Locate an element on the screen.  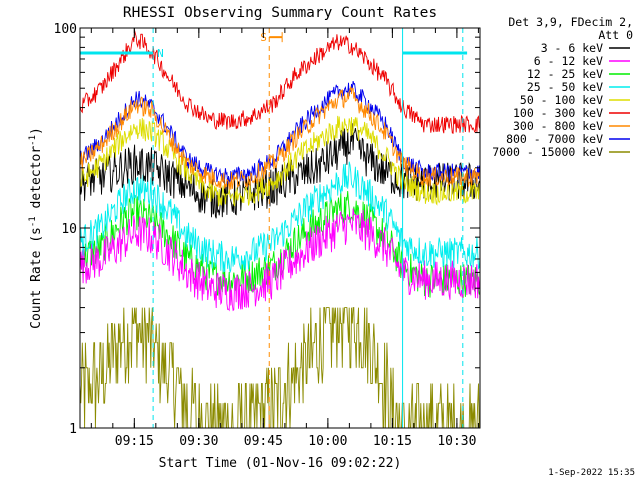
y-axis-label-prefix: Count Rate (s is located at coordinates (36, 278).